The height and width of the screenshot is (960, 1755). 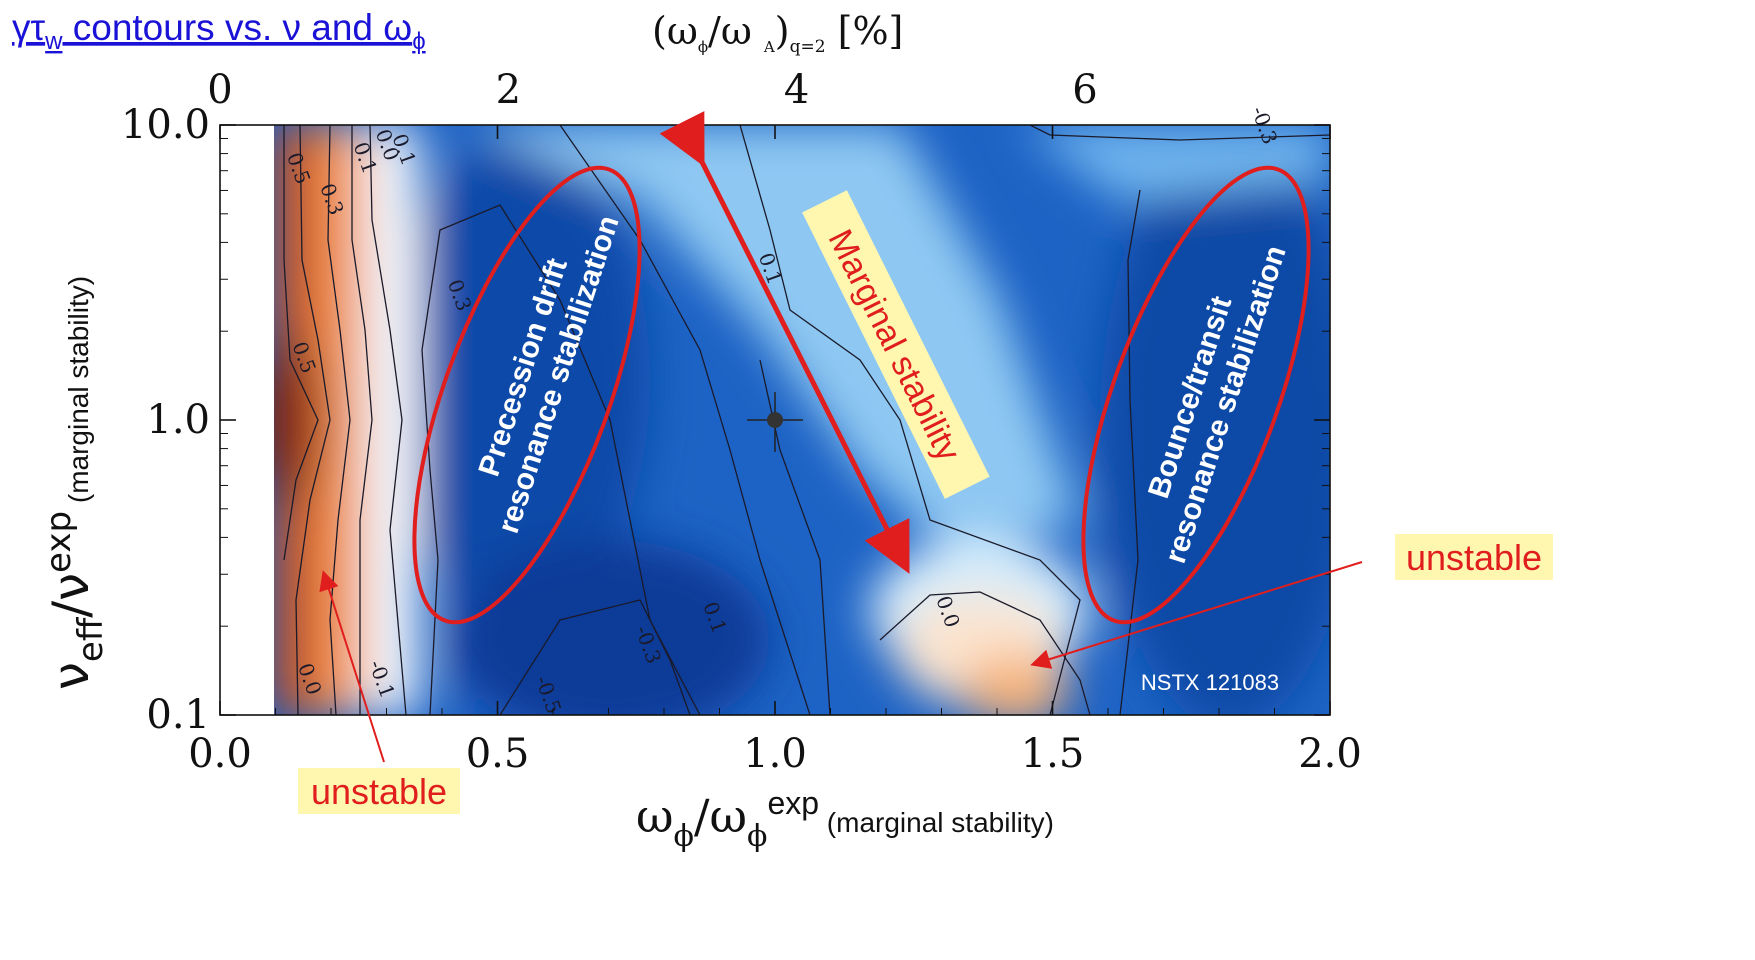 I want to click on contour-0.1-left, so click(x=339, y=420).